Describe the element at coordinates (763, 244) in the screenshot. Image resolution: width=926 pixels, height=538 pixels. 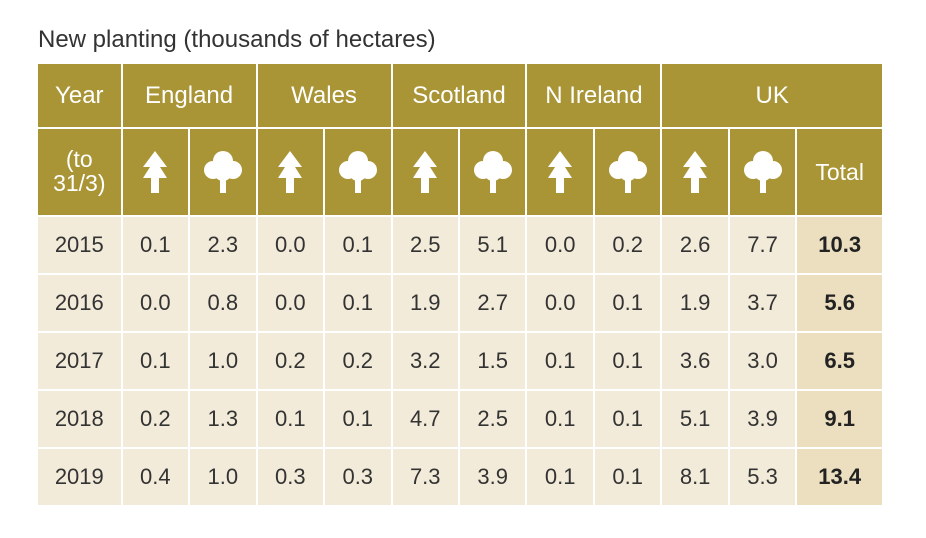
I see `value-cell: 7.7` at that location.